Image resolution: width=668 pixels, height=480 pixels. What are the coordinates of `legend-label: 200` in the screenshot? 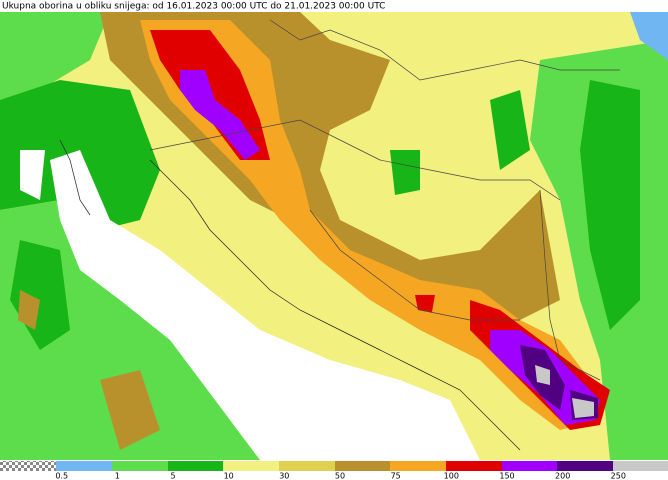 It's located at (562, 476).